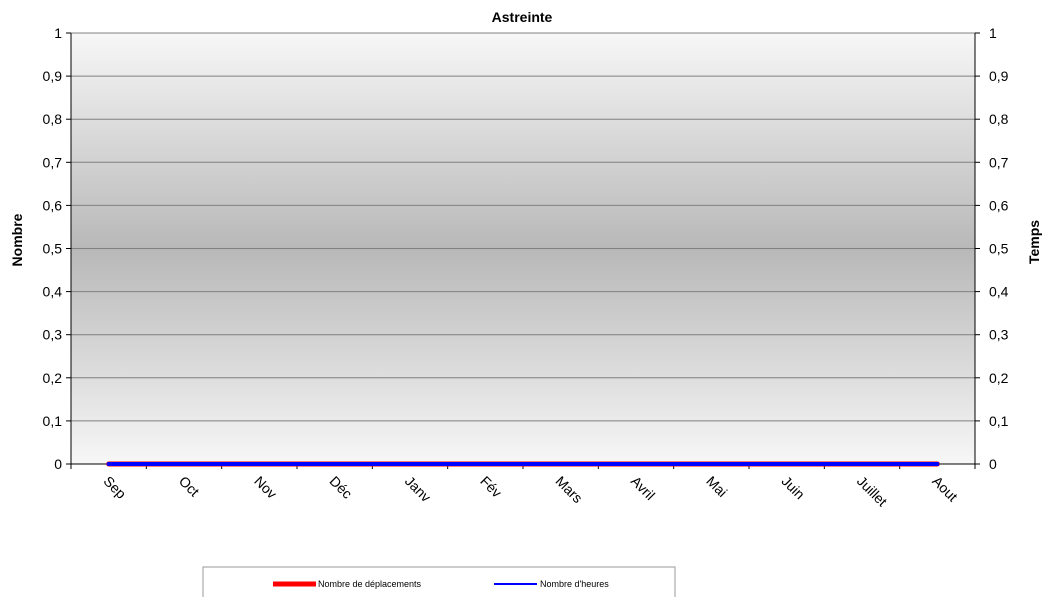 The width and height of the screenshot is (1045, 597). Describe the element at coordinates (53, 119) in the screenshot. I see `y-left-tick-label: 0,8` at that location.